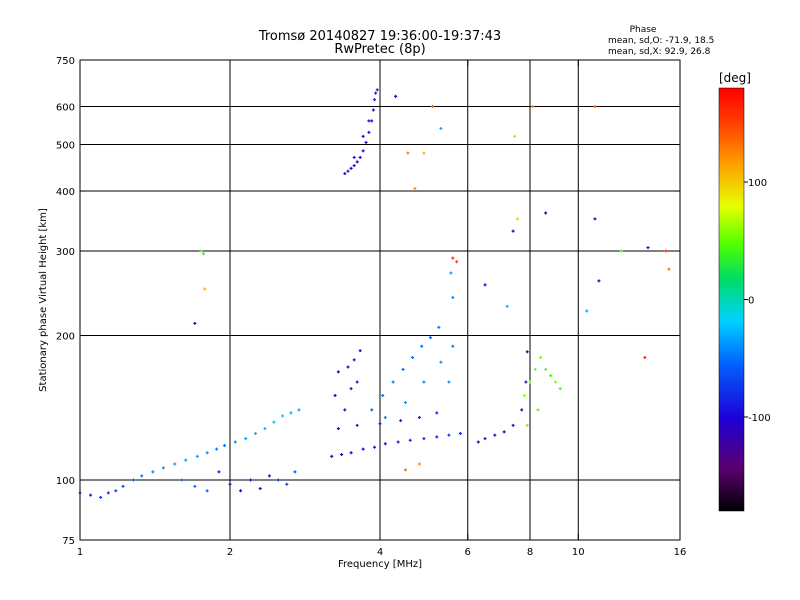  Describe the element at coordinates (65, 61) in the screenshot. I see `y-tick-label: 750` at that location.